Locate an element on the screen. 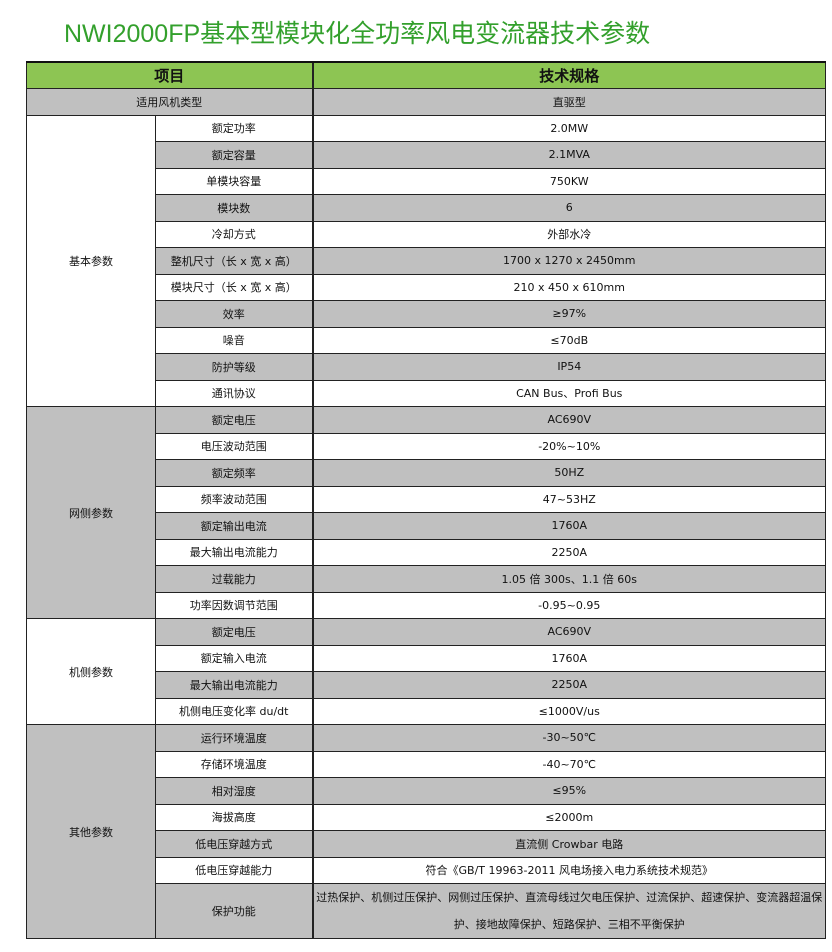 The height and width of the screenshot is (952, 832). param-value: ≤70dB is located at coordinates (568, 340).